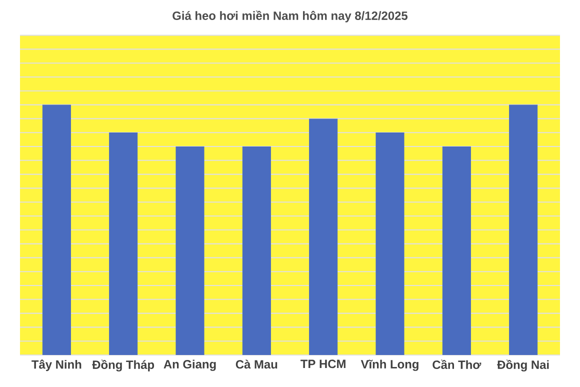 The image size is (580, 387). Describe the element at coordinates (190, 365) in the screenshot. I see `x-tick-label: An Giang` at that location.